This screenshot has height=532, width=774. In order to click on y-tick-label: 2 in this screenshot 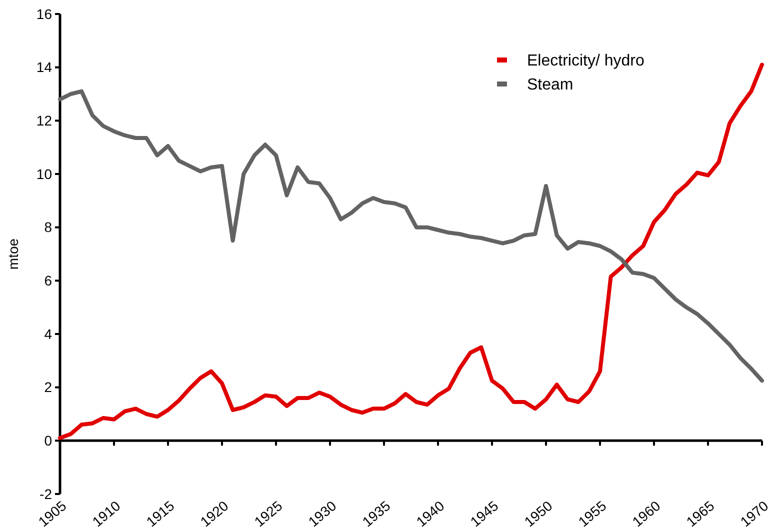, I will do `click(48, 387)`.